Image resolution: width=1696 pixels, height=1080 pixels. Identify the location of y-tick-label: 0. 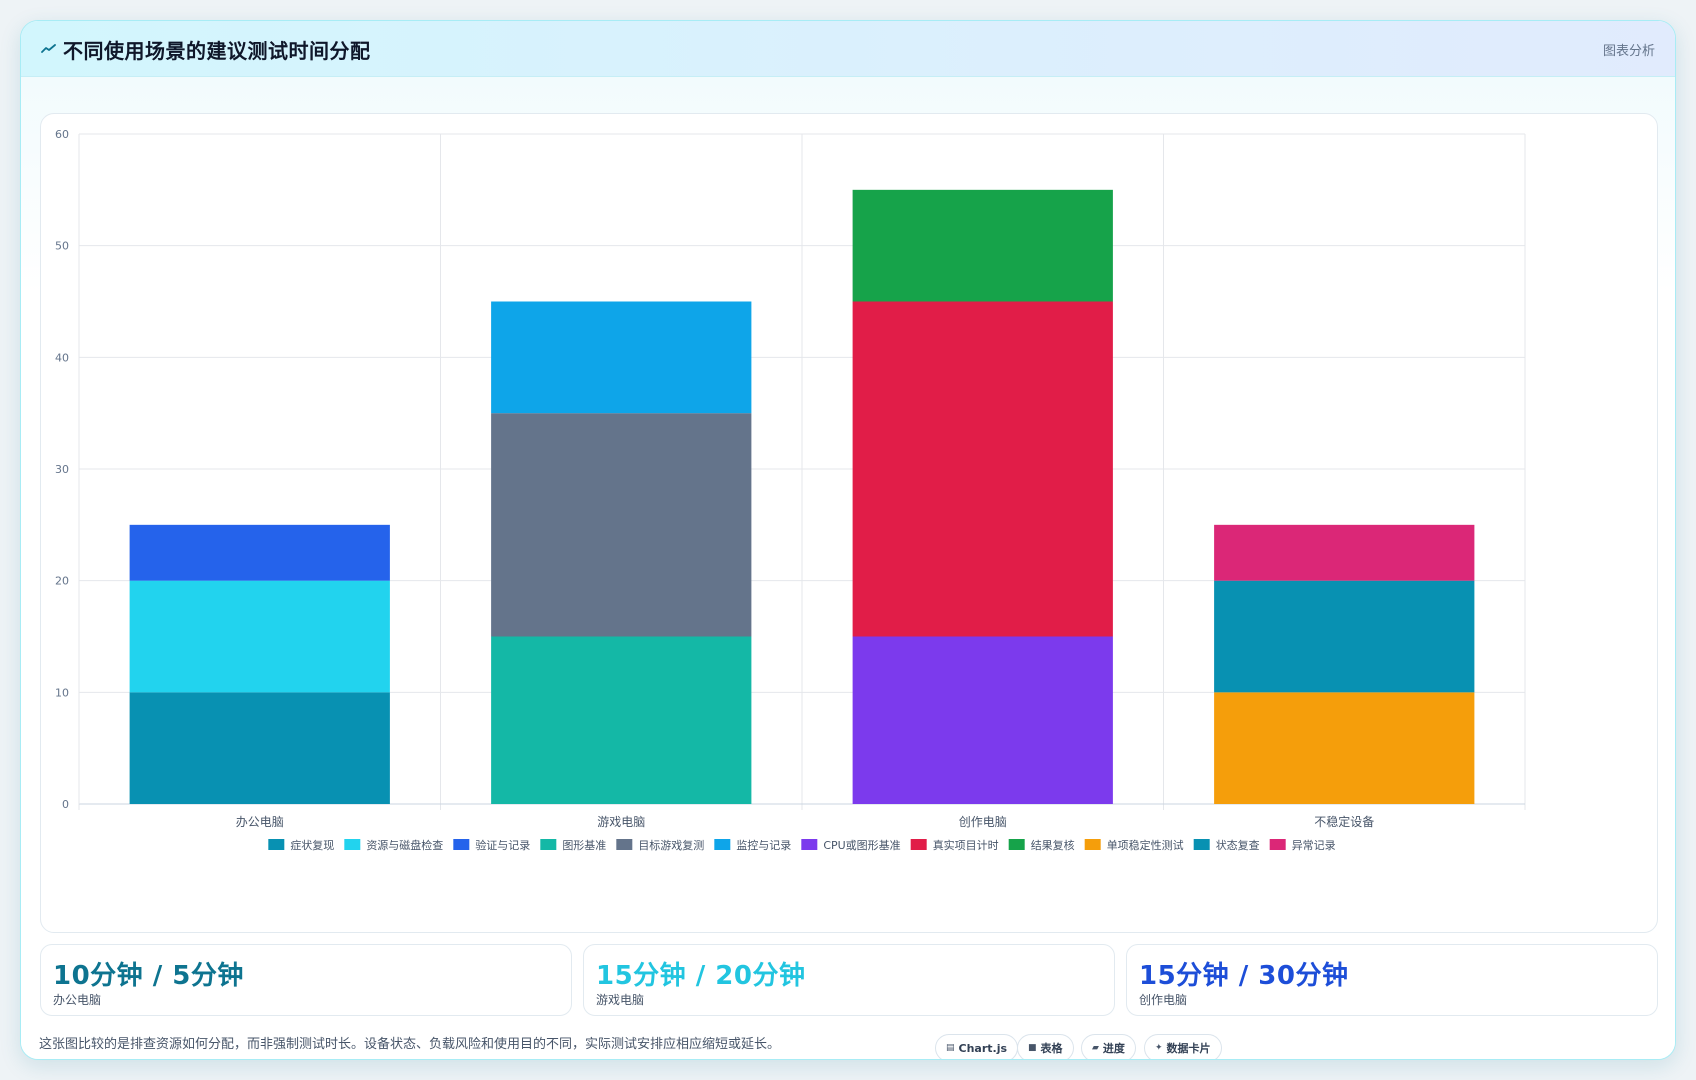
(65, 804).